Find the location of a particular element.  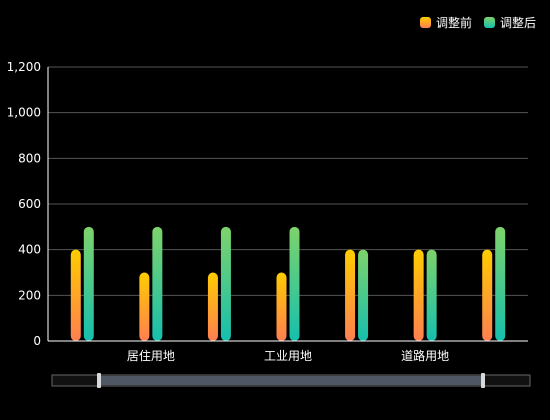

legend-item-before: 调整前 is located at coordinates (445, 22).